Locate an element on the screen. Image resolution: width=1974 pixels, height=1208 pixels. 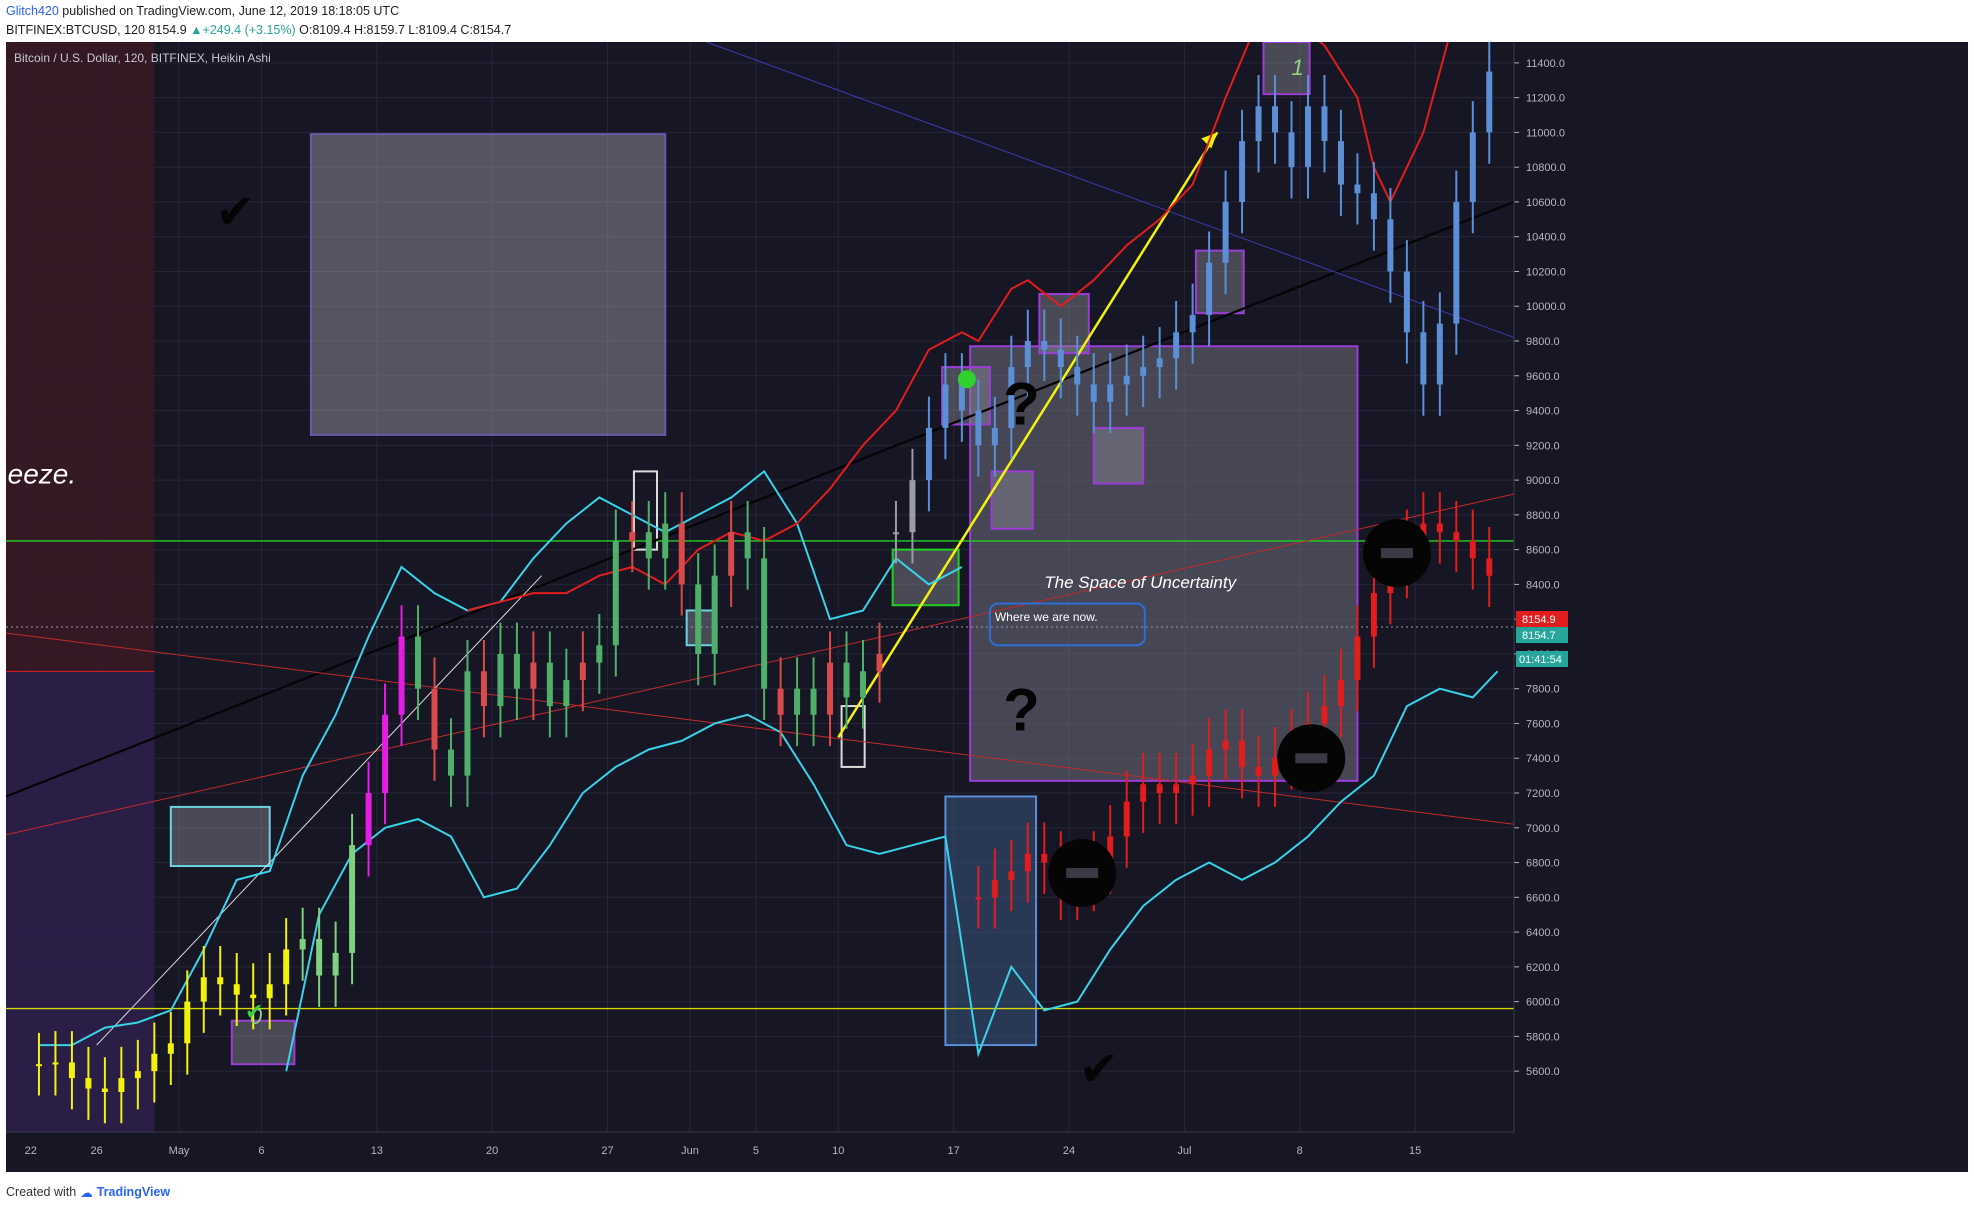
countdown-bg is located at coordinates (1542, 659).